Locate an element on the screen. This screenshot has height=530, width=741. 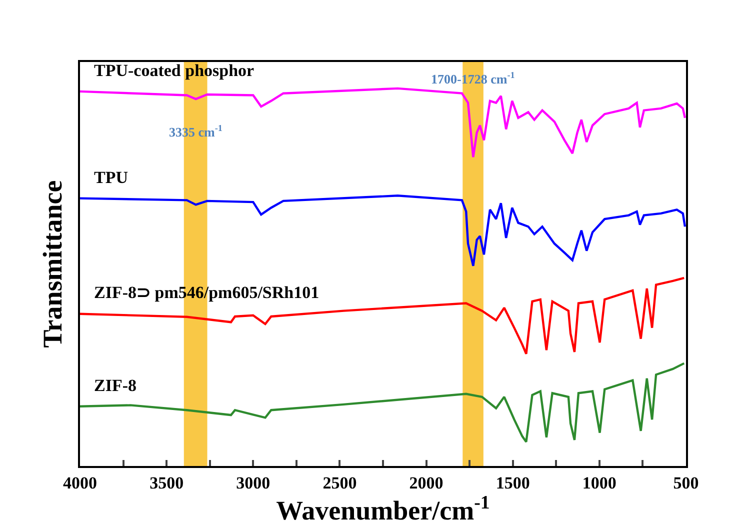
x-tick-label: 3500 is located at coordinates (167, 482).